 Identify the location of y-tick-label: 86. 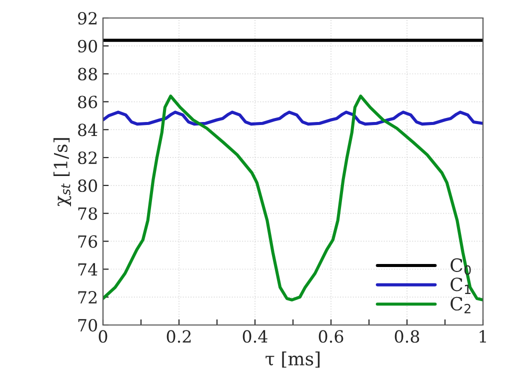
(88, 102).